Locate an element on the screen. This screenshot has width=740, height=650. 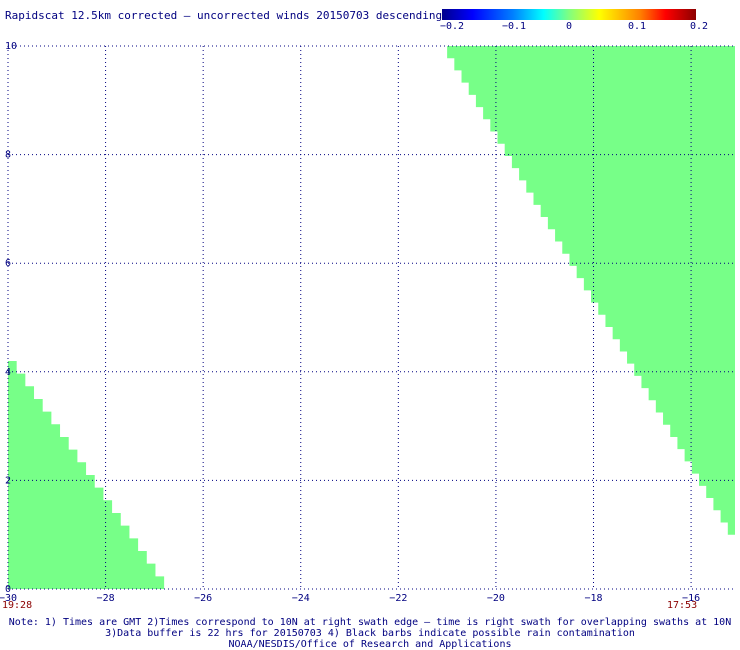
colorbar-tick-label: 0 is located at coordinates (569, 26).